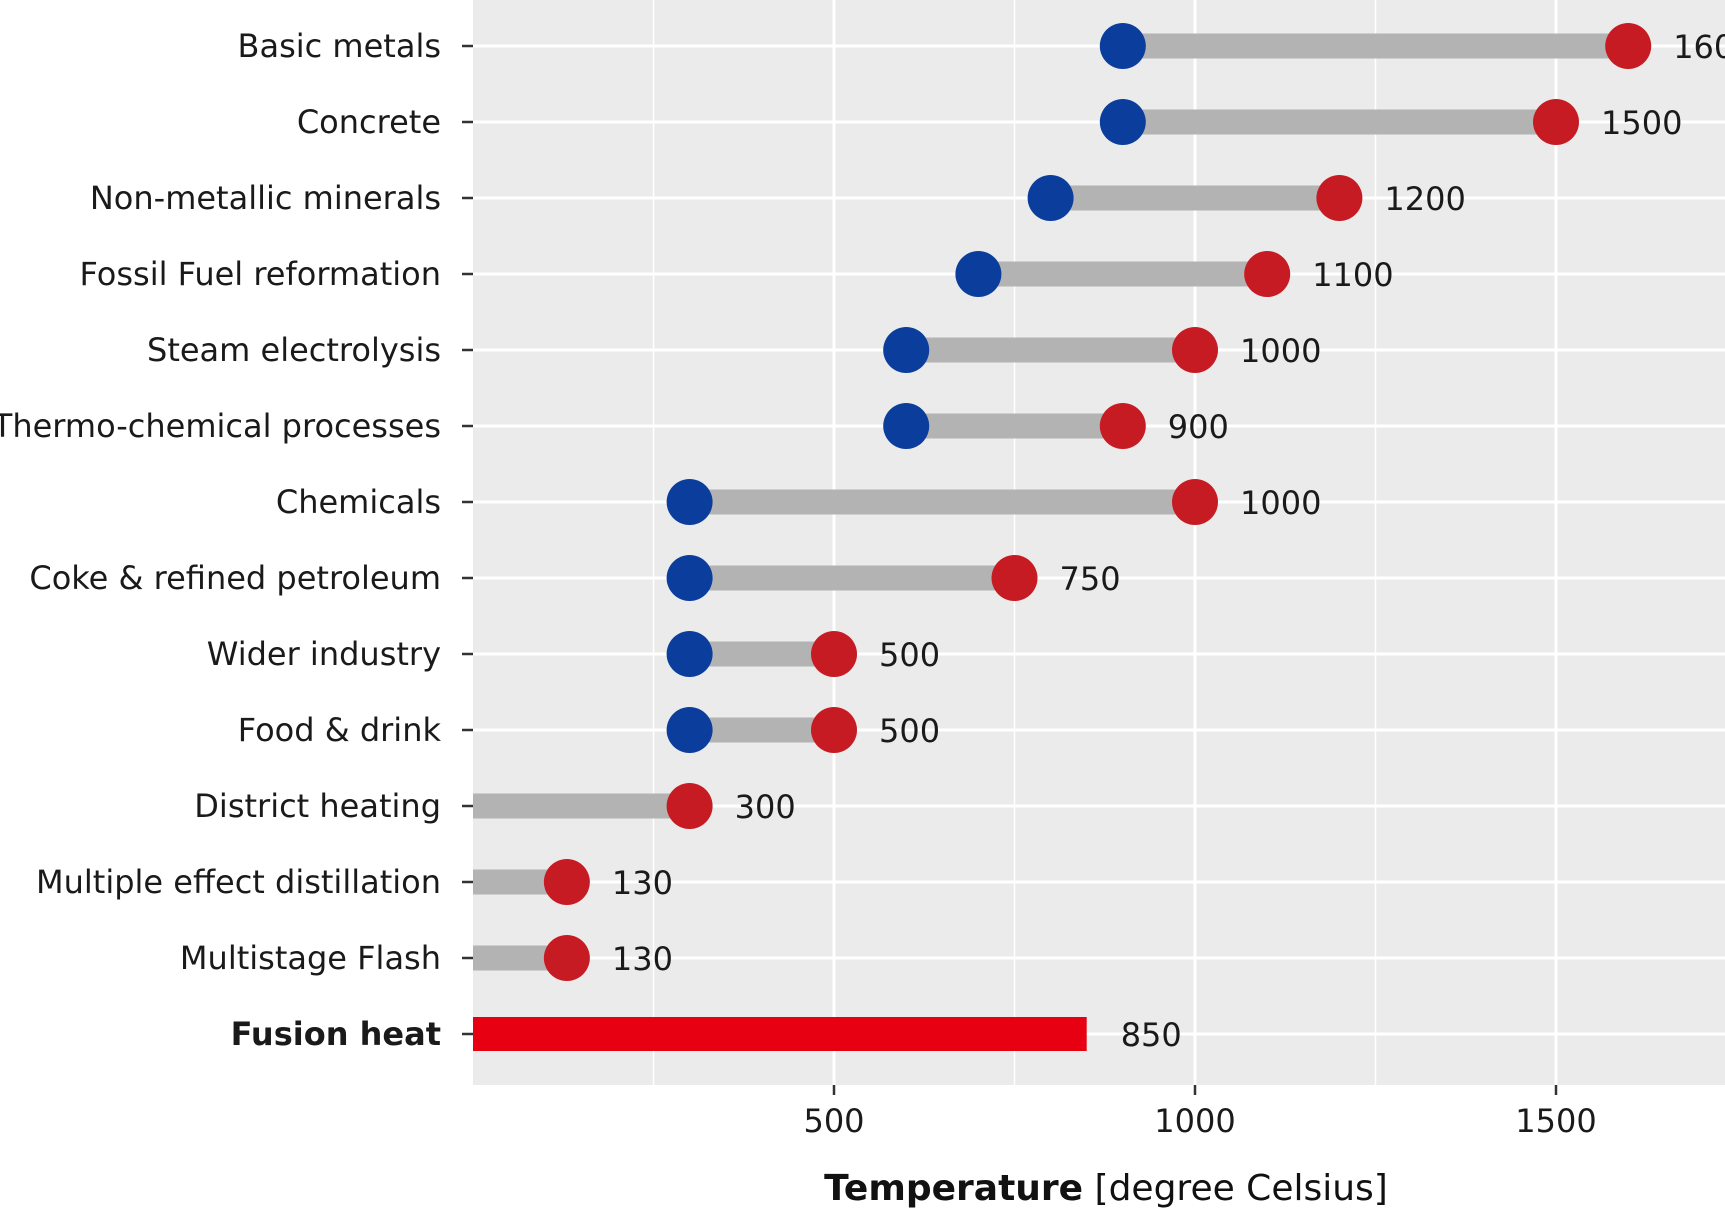 The width and height of the screenshot is (1725, 1211). I want to click on category-label-non-metallic-minerals: Non-metallic minerals, so click(265, 198).